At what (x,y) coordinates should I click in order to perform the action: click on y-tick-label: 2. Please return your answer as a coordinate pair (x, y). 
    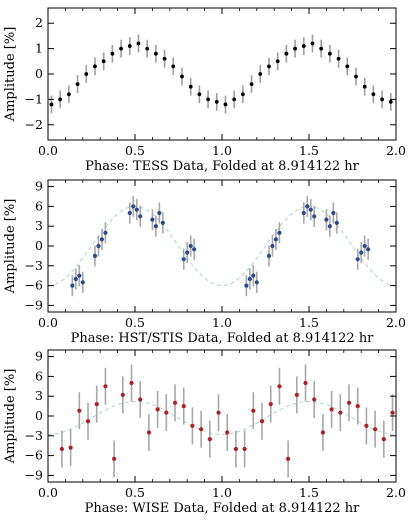
    Looking at the image, I should click on (39, 22).